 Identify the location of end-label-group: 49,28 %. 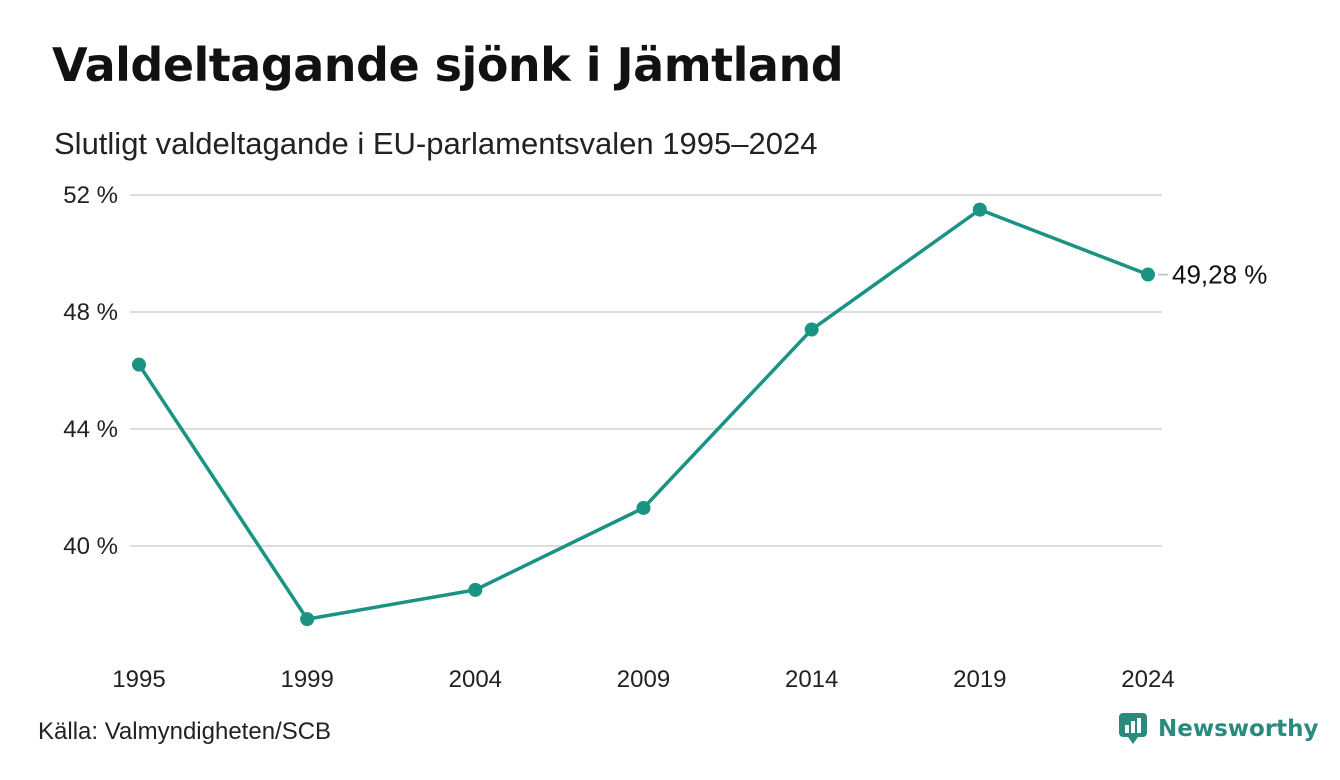
(1212, 275).